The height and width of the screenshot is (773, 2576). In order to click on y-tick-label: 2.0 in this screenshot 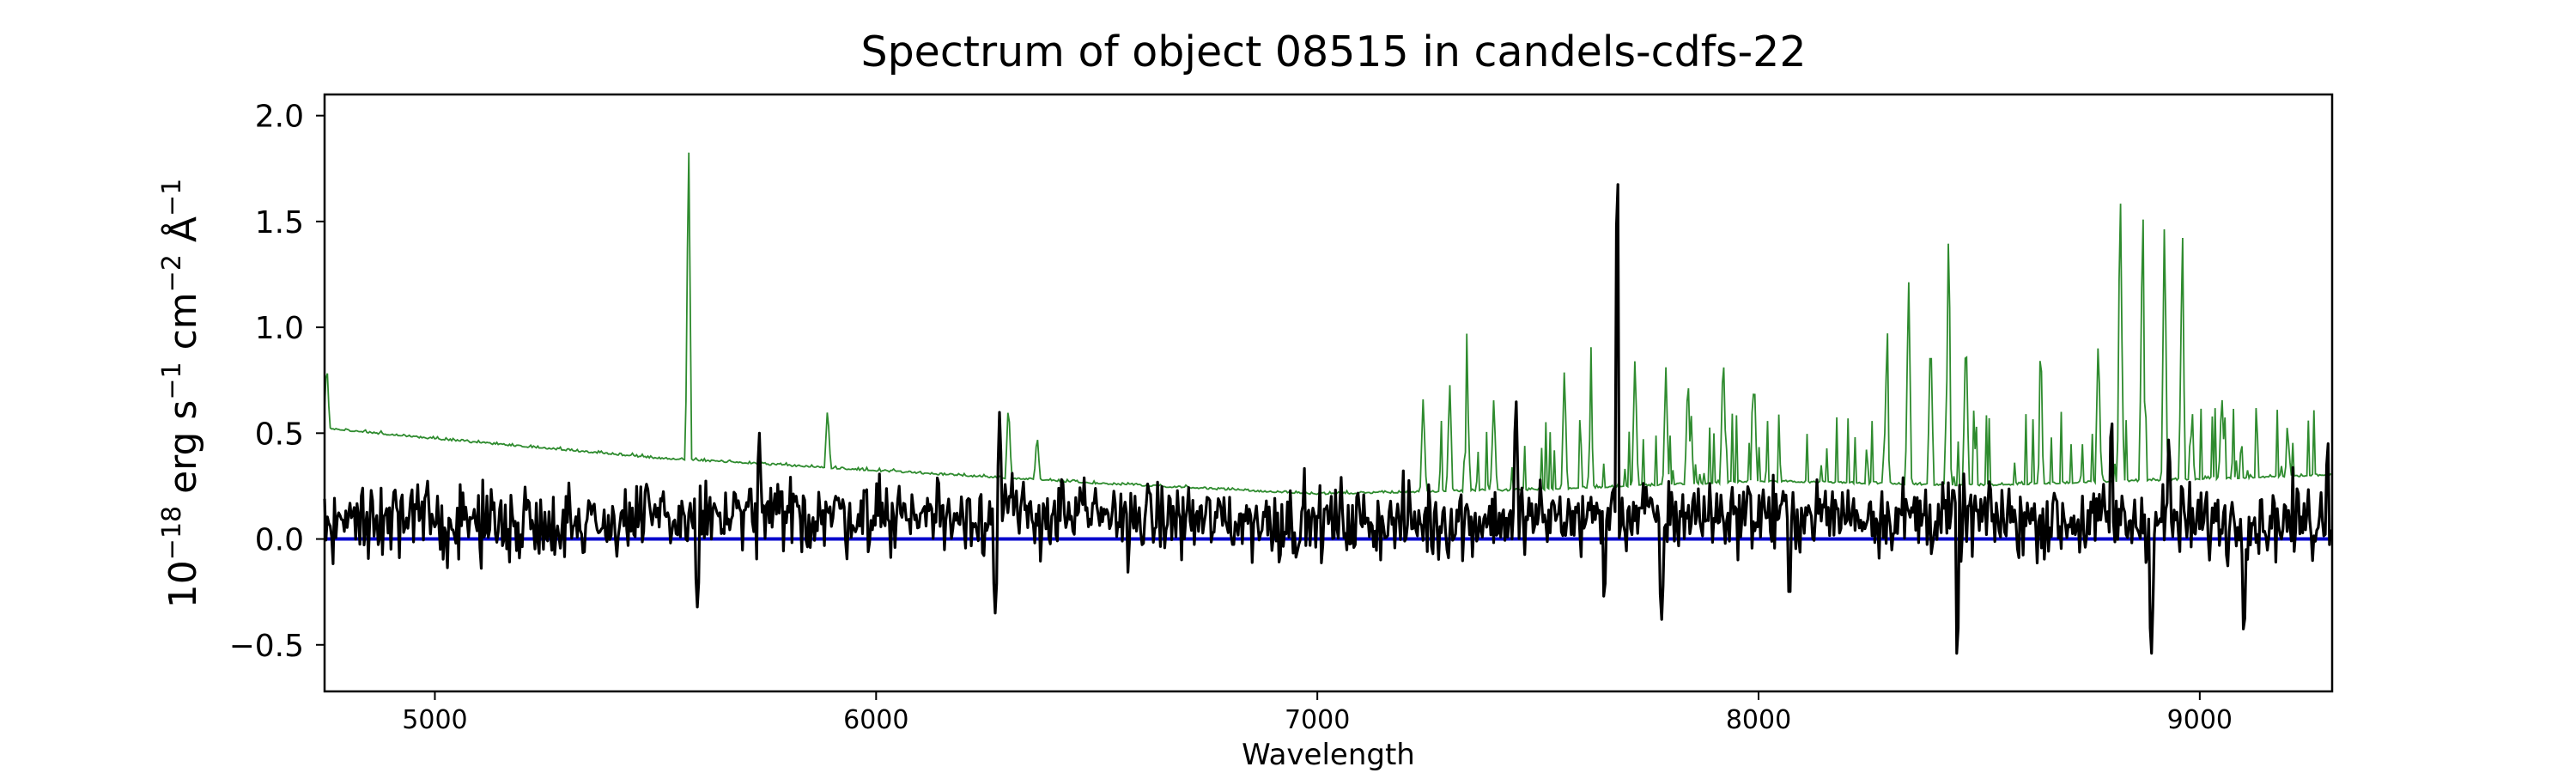, I will do `click(280, 117)`.